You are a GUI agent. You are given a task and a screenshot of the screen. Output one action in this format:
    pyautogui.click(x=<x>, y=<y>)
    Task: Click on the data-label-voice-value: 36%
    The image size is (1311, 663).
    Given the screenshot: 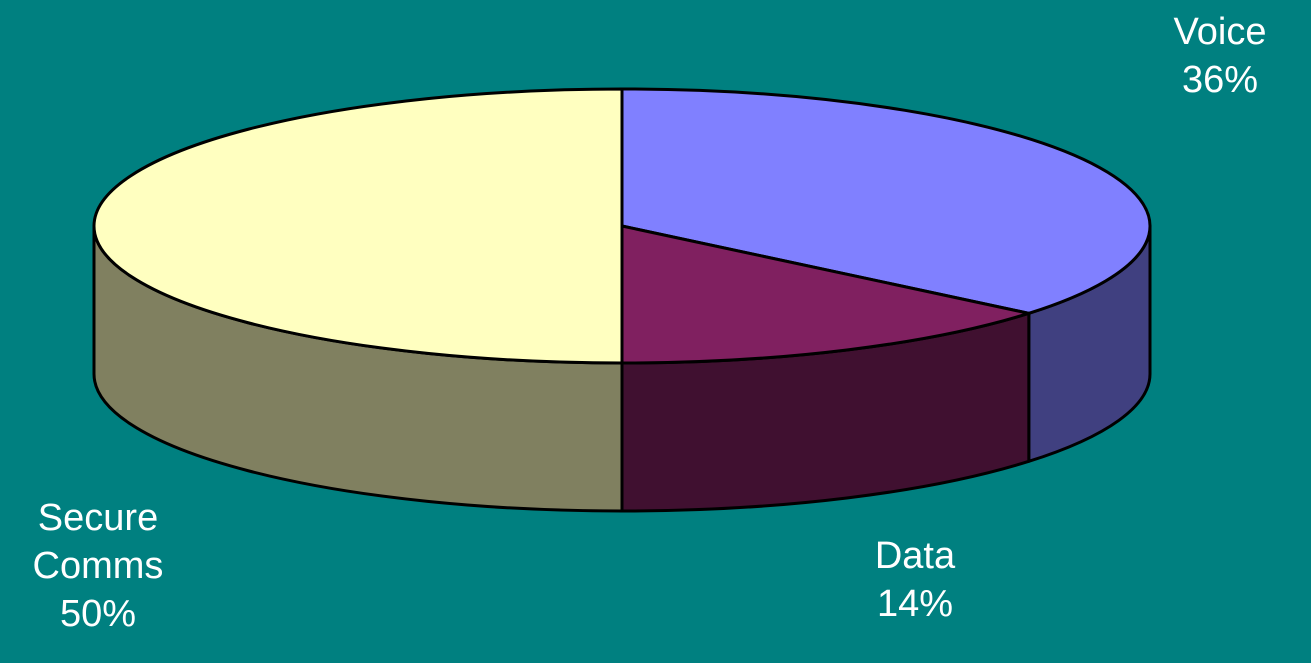 What is the action you would take?
    pyautogui.click(x=1220, y=80)
    